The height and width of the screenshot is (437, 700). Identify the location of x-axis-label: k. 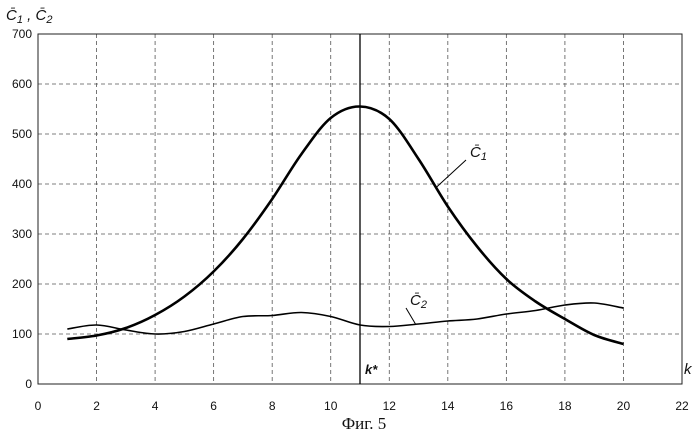
(688, 369).